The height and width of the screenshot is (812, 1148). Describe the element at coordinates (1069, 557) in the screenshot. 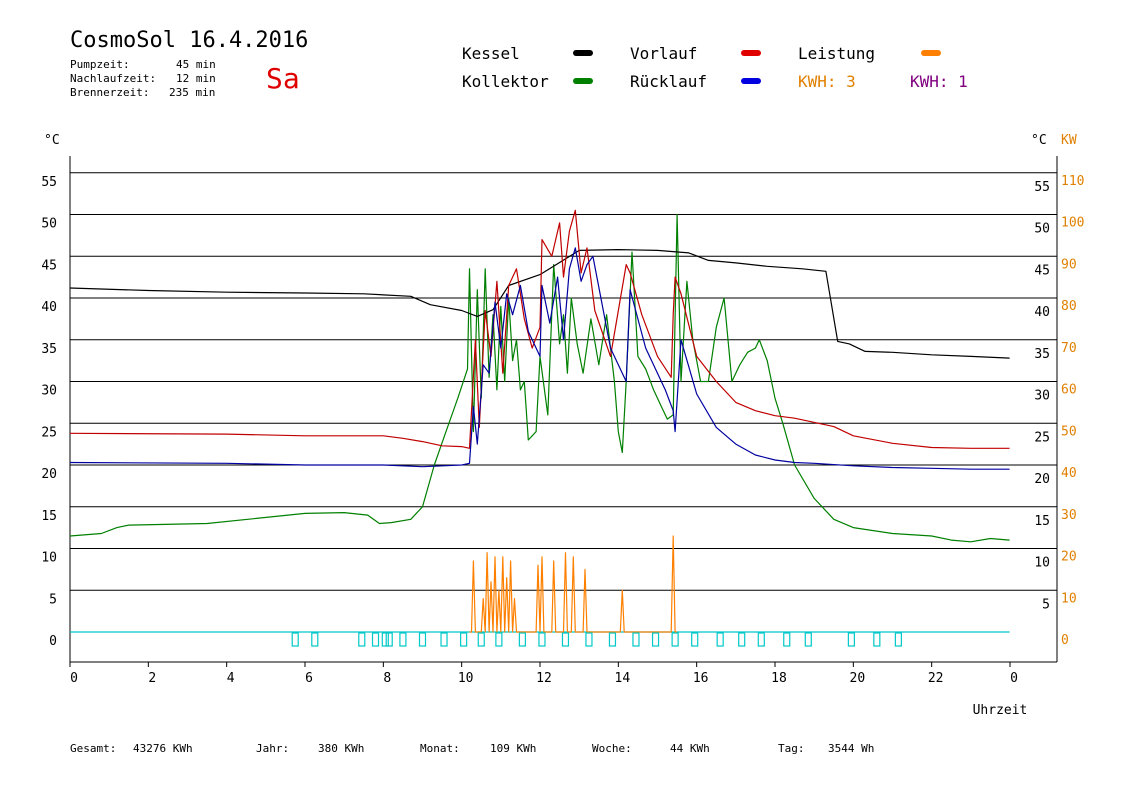

I see `kw-tick-label-20: 20` at that location.